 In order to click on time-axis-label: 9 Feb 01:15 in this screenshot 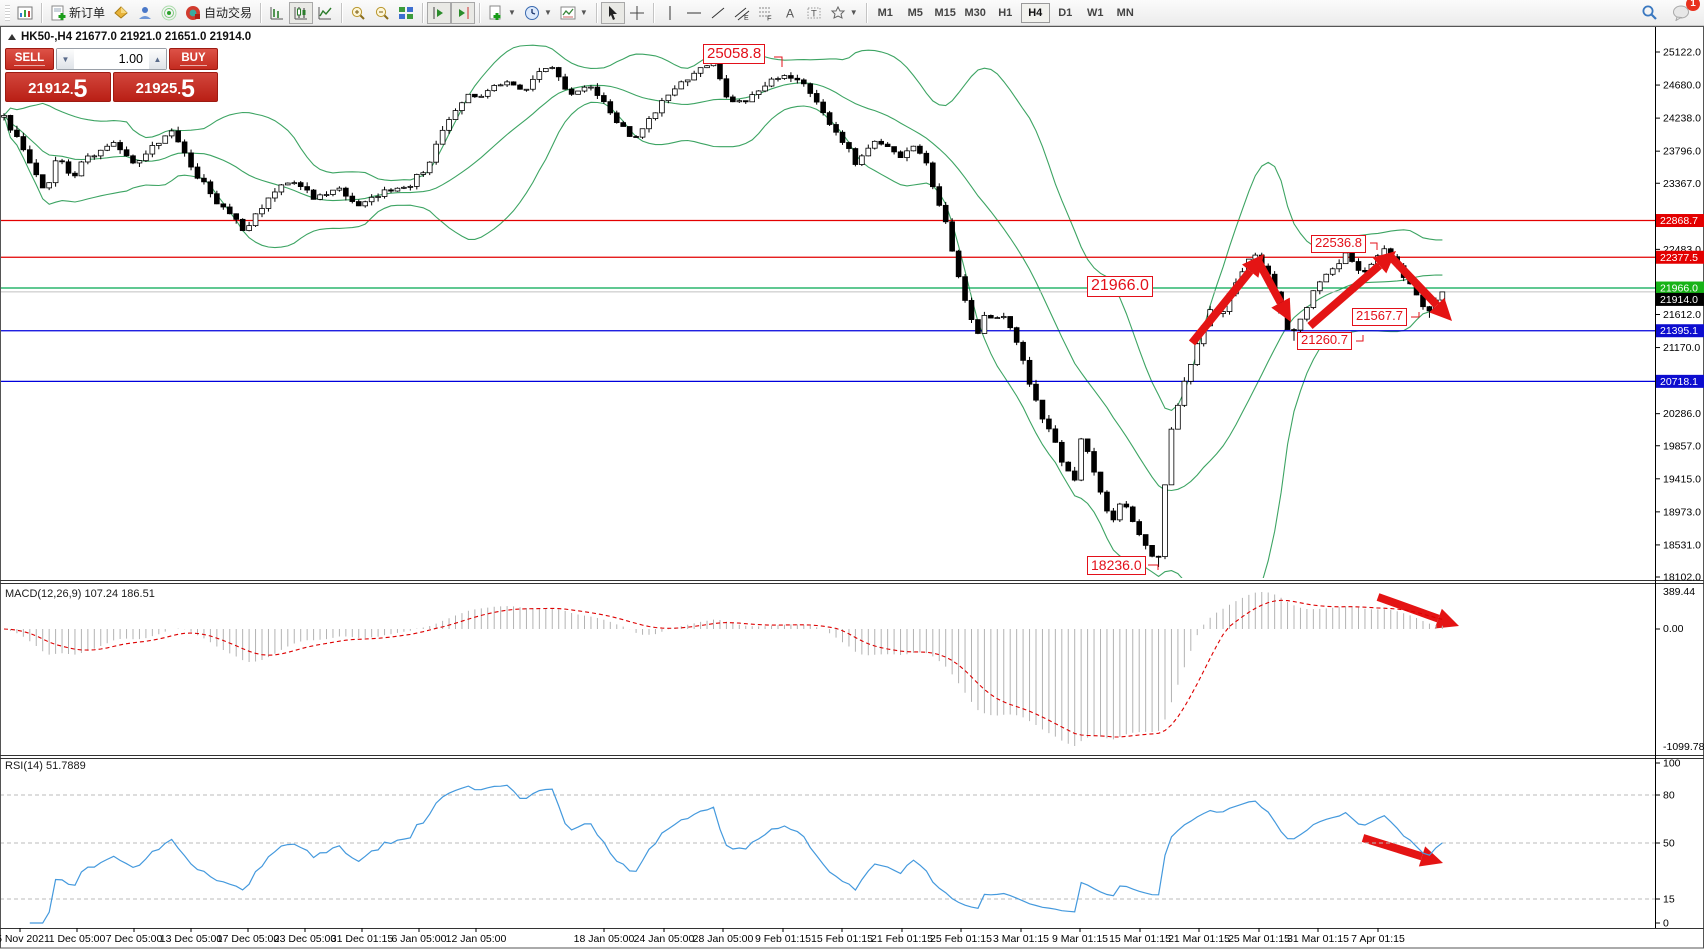, I will do `click(783, 939)`.